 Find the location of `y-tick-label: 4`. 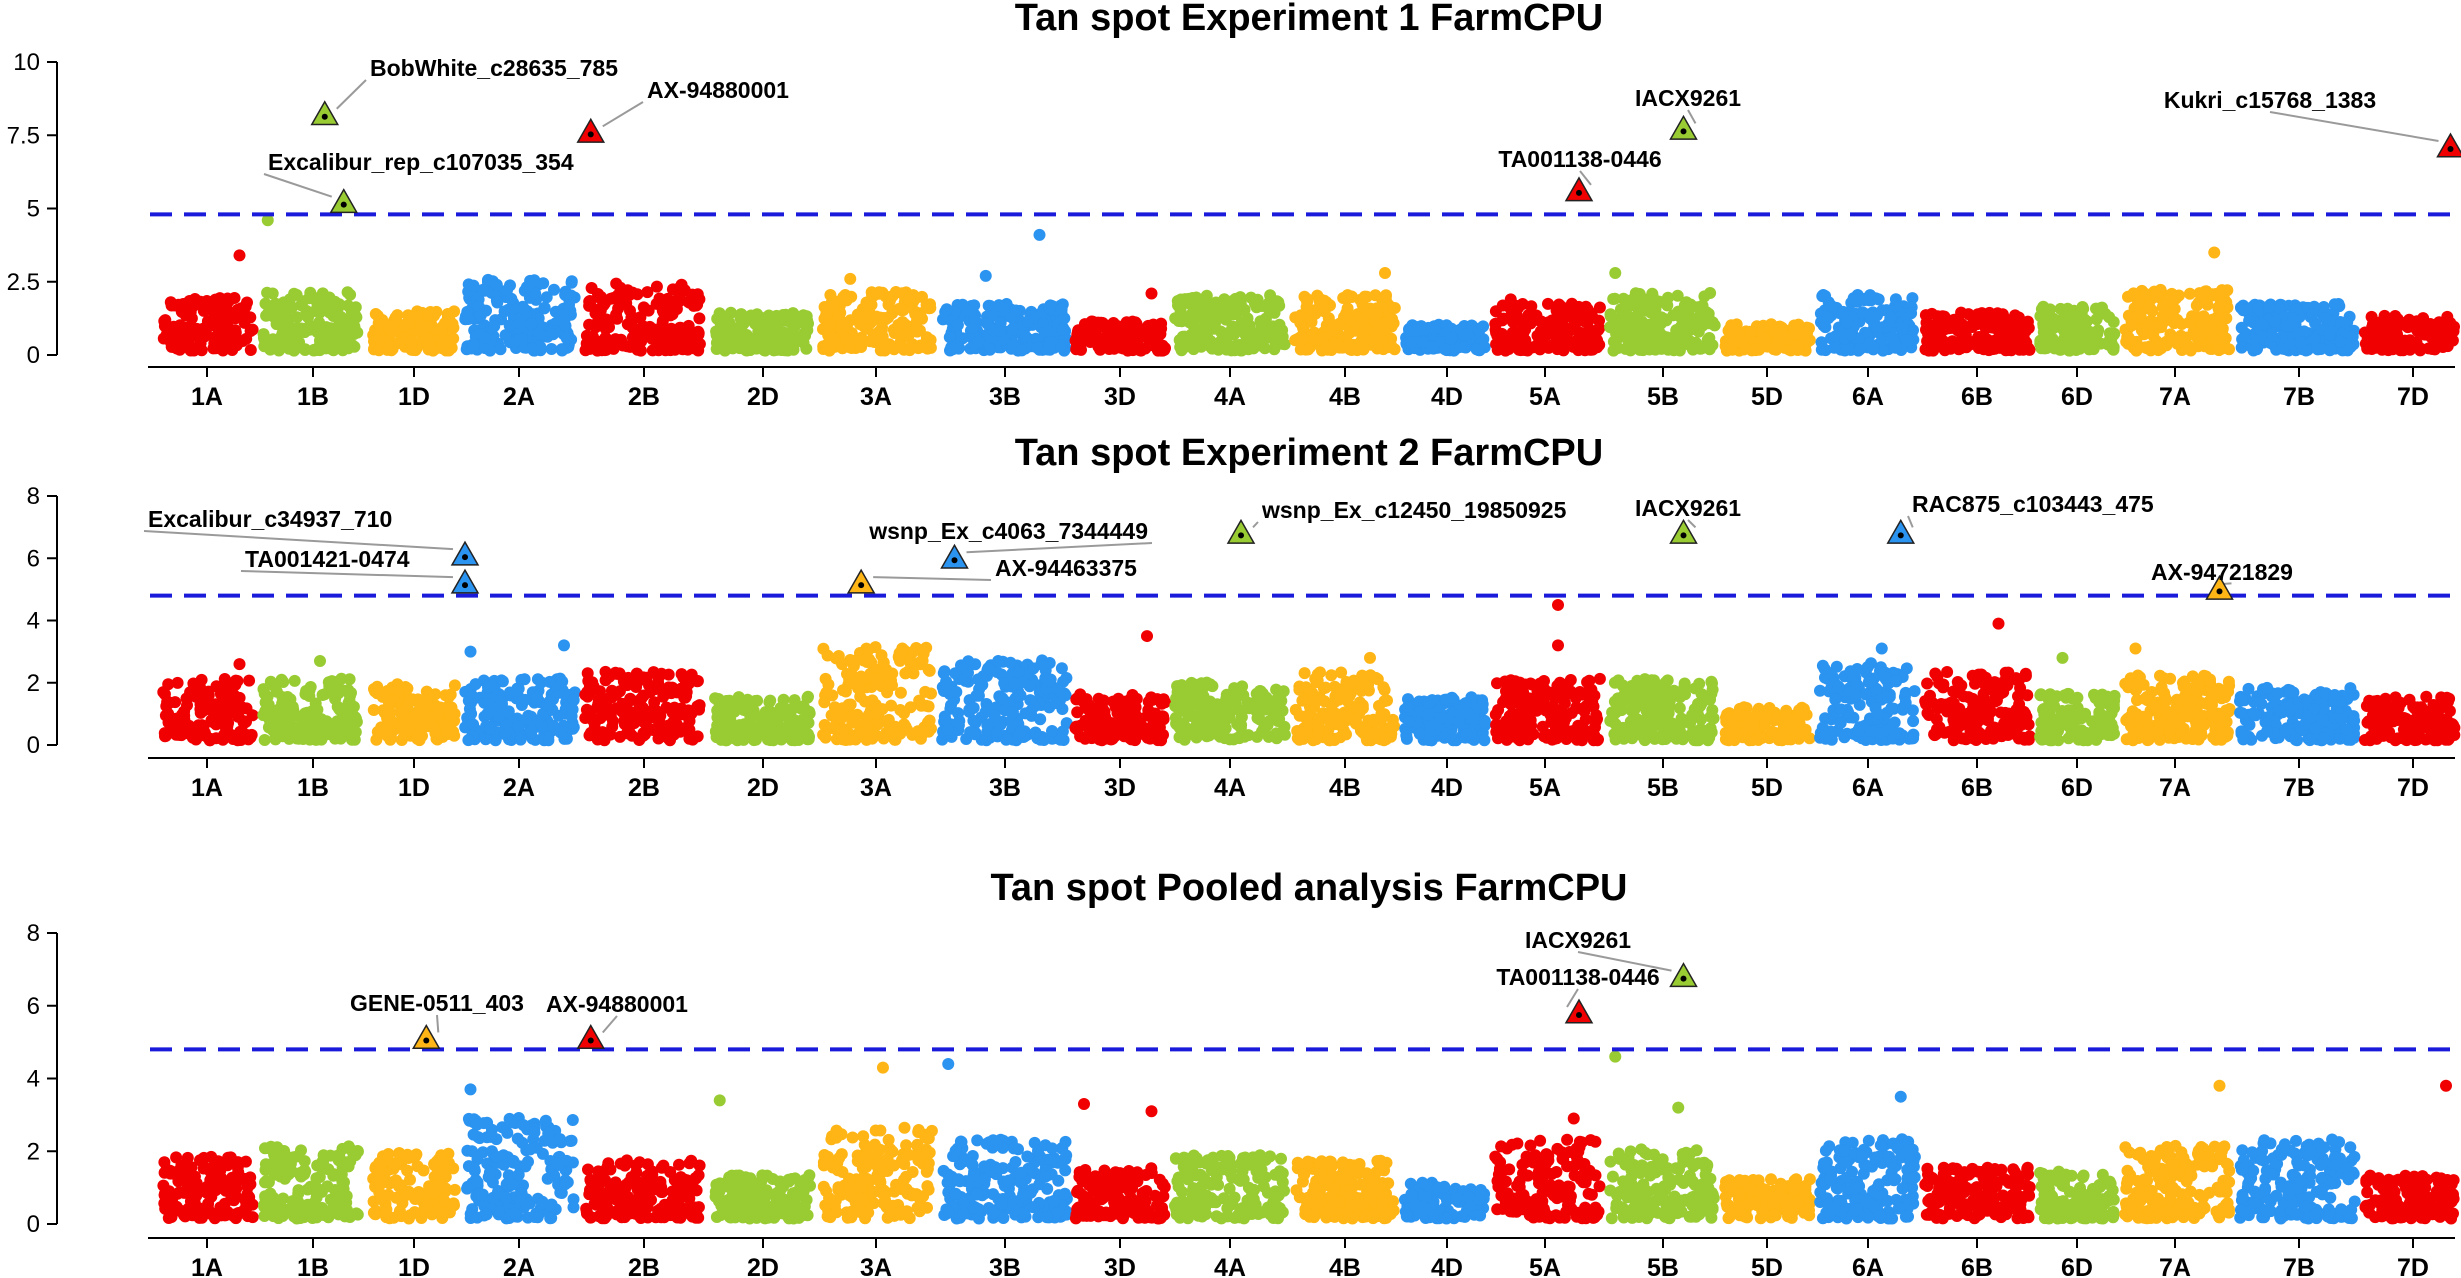

y-tick-label: 4 is located at coordinates (33, 621).